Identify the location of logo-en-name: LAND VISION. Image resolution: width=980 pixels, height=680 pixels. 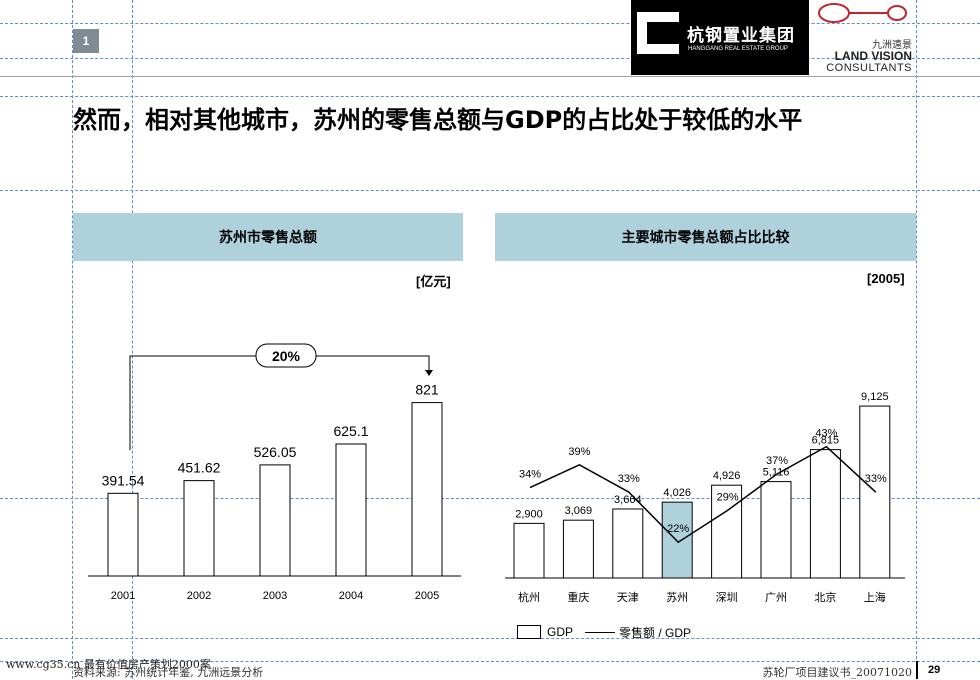
(873, 56).